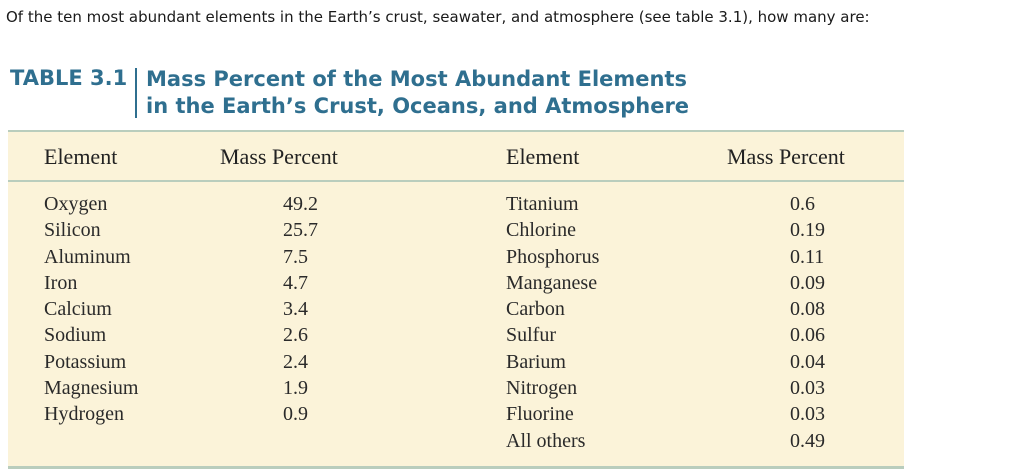  What do you see at coordinates (541, 230) in the screenshot?
I see `table-cell: Chlorine` at bounding box center [541, 230].